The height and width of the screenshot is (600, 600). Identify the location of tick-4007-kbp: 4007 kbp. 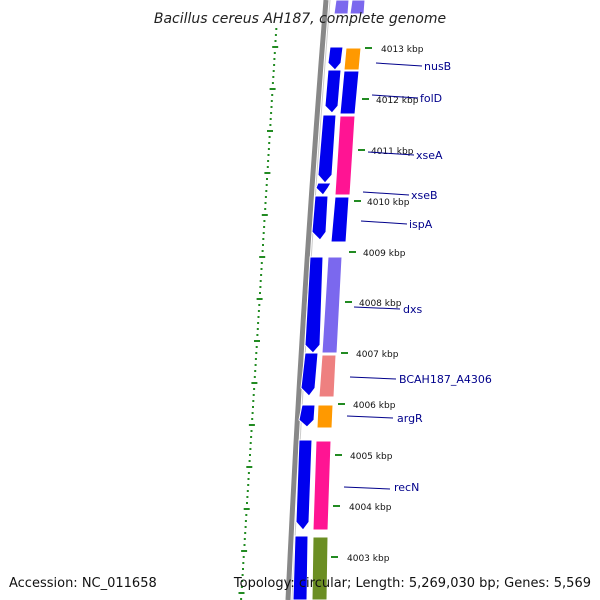
(370, 355).